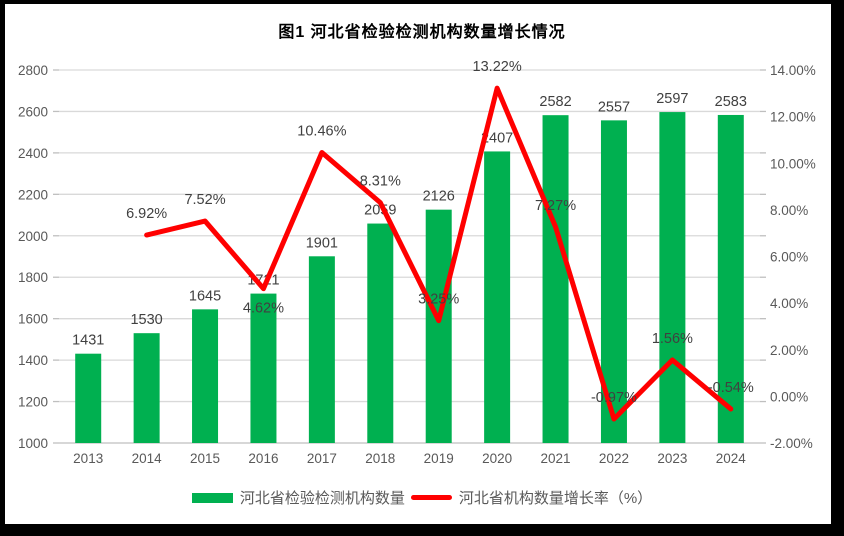 This screenshot has width=844, height=536. Describe the element at coordinates (555, 206) in the screenshot. I see `line-label-2021: 7.27%` at that location.